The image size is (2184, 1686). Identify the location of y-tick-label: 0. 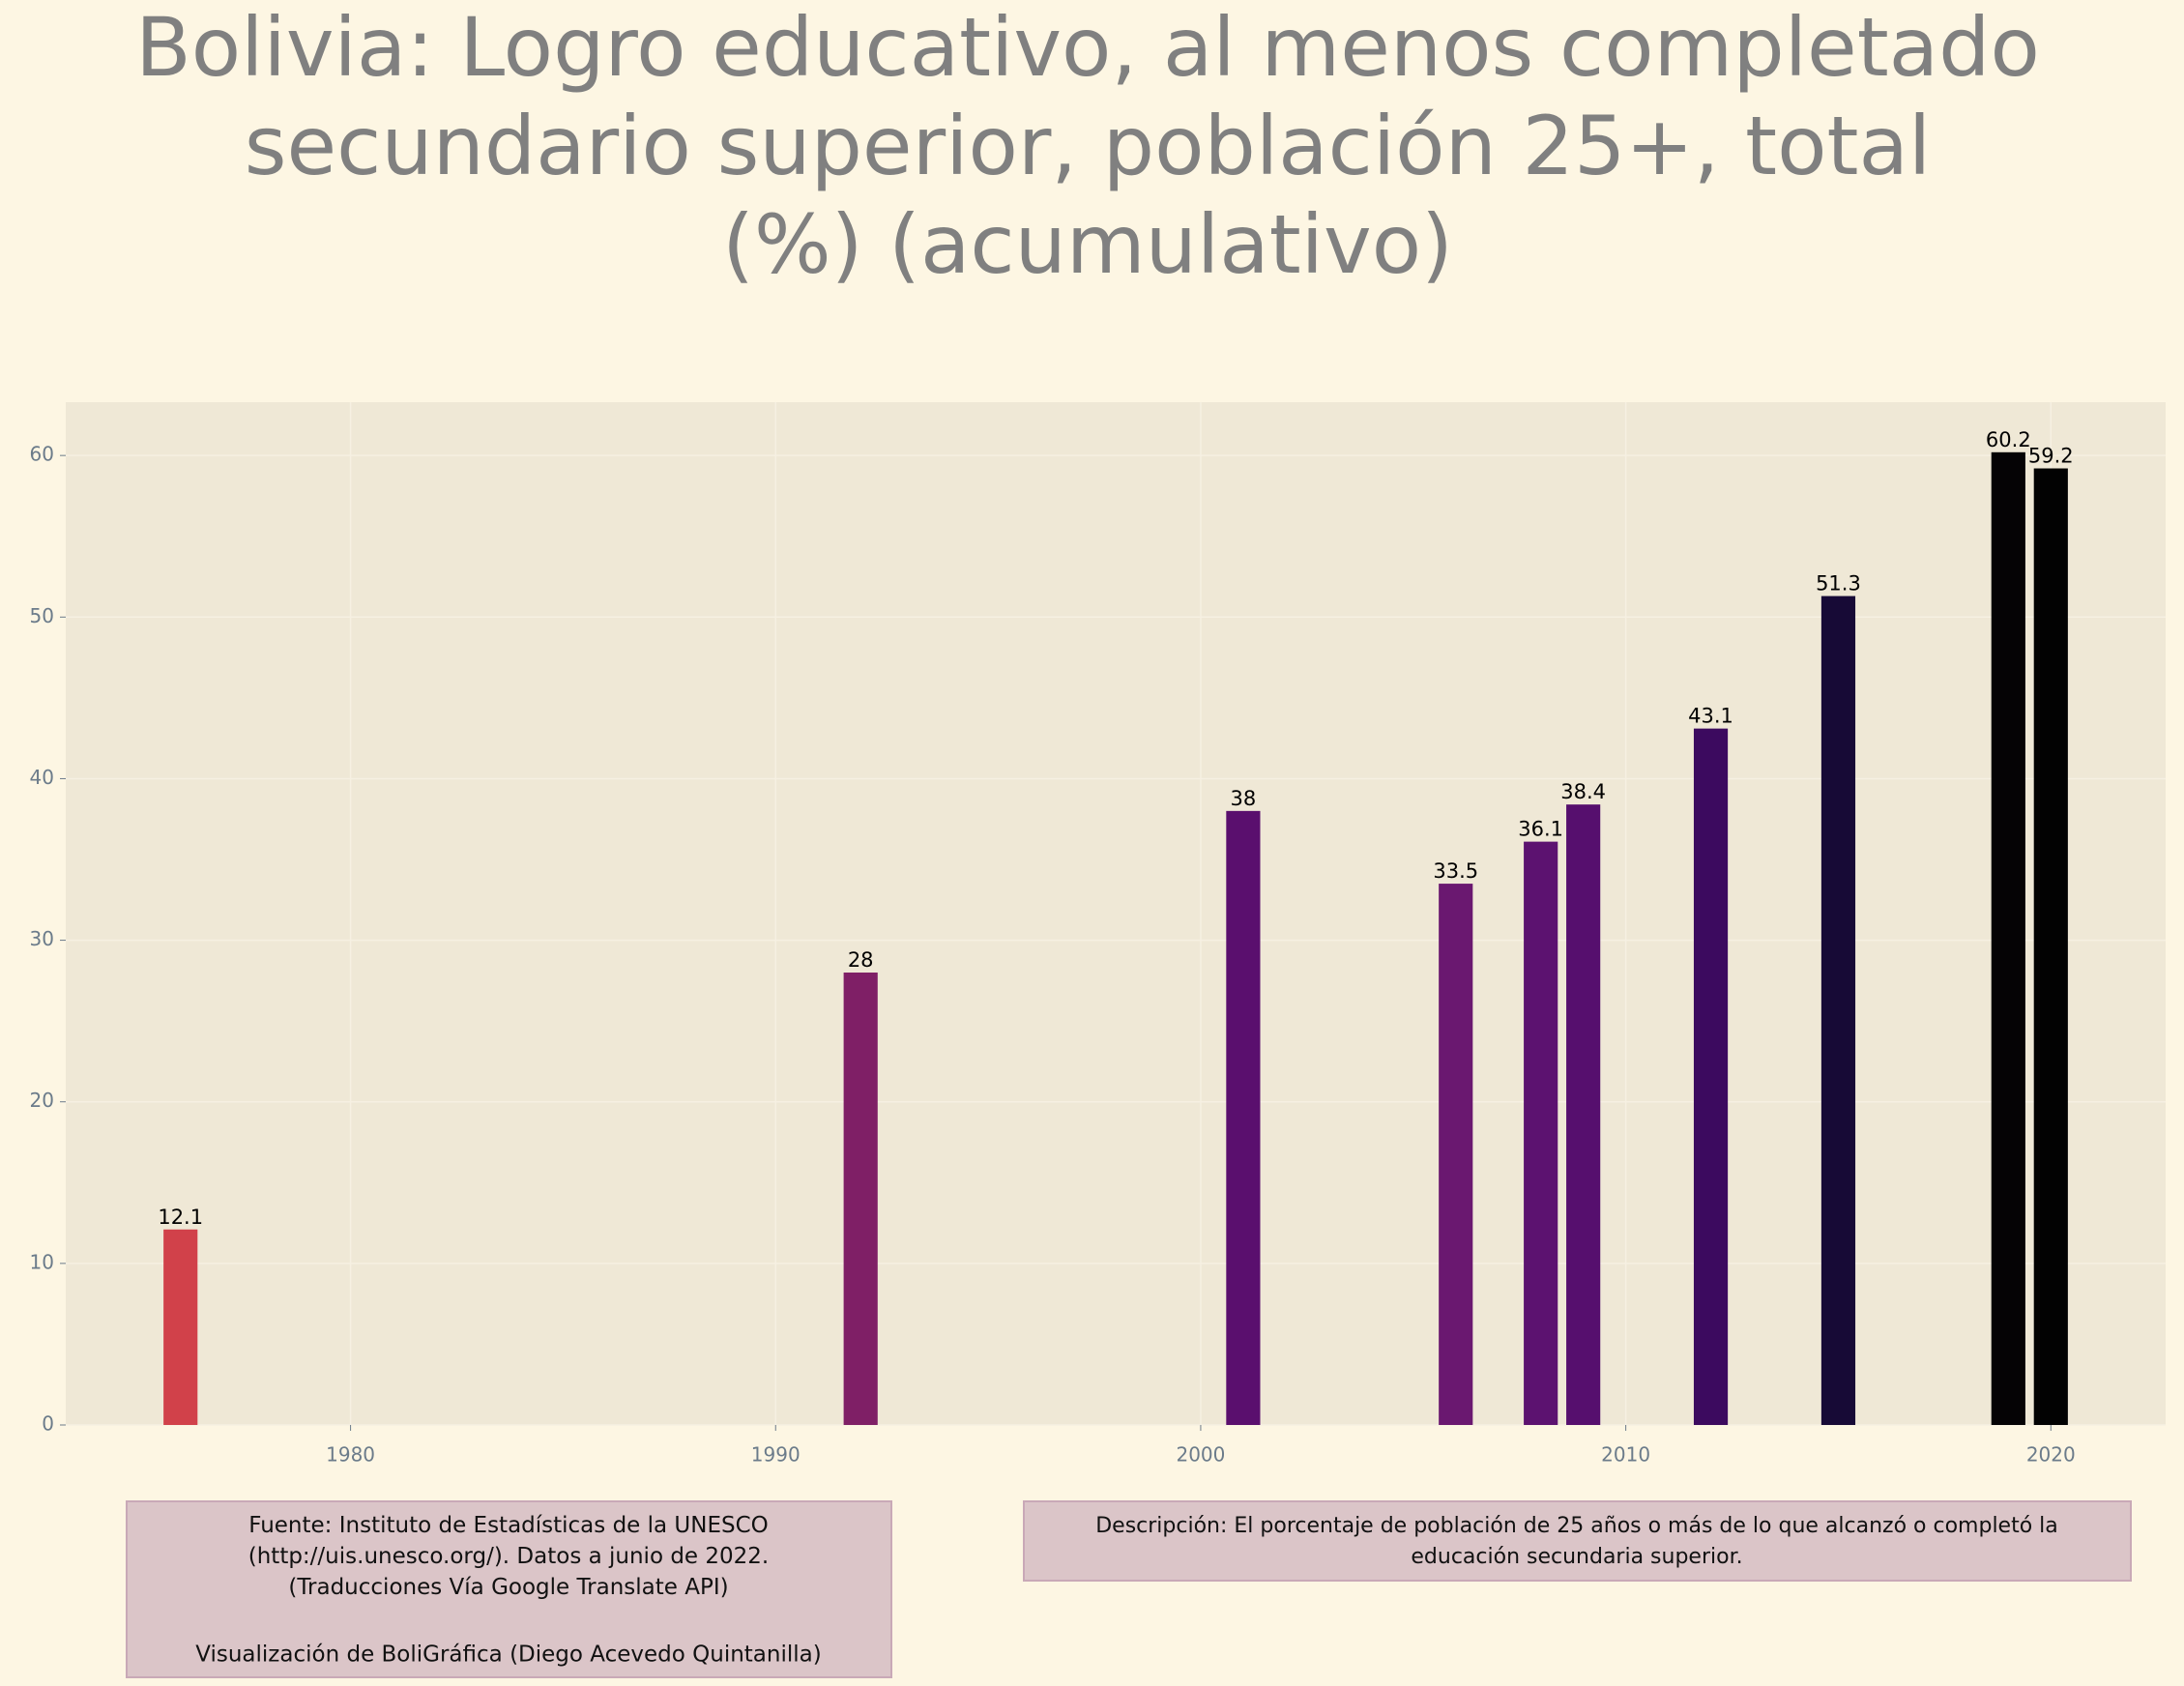
(48, 1424).